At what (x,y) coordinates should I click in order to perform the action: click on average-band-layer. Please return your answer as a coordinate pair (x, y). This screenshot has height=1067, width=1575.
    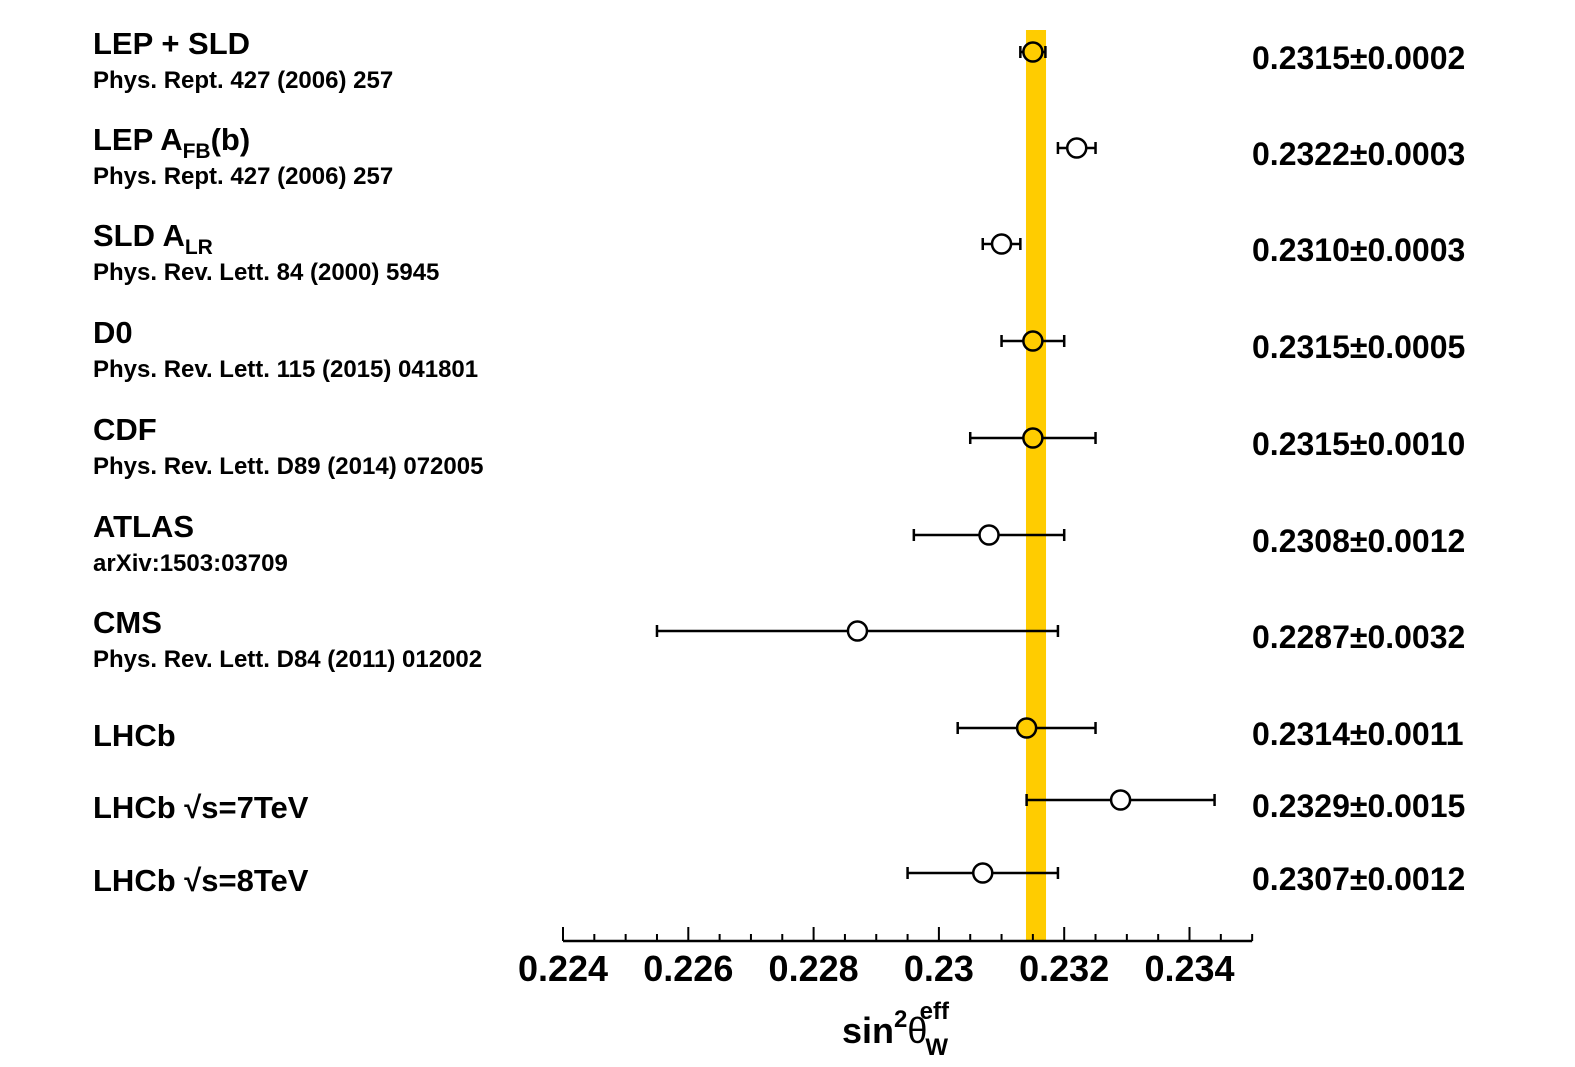
    Looking at the image, I should click on (1036, 485).